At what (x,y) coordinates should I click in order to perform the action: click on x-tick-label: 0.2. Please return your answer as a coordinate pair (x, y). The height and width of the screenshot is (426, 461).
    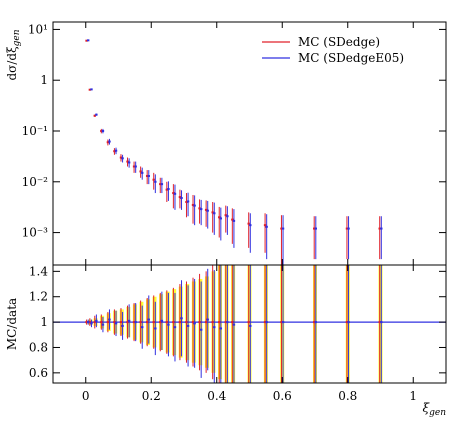
    Looking at the image, I should click on (151, 396).